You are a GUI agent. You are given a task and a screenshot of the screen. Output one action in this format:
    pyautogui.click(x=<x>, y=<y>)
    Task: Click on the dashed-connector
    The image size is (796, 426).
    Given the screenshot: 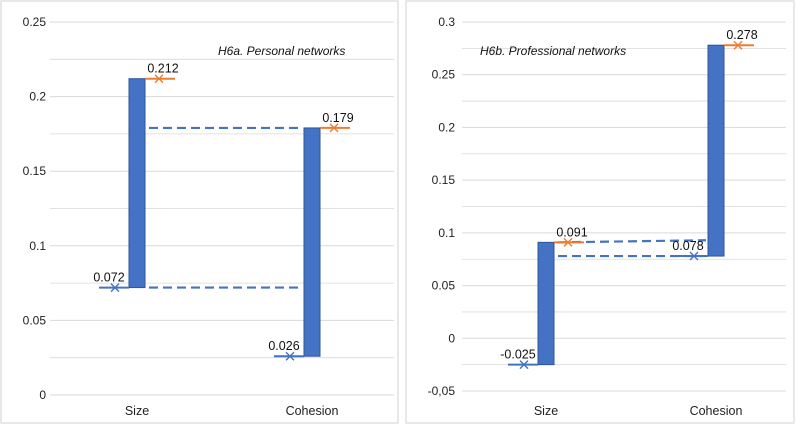 What is the action you would take?
    pyautogui.click(x=632, y=241)
    